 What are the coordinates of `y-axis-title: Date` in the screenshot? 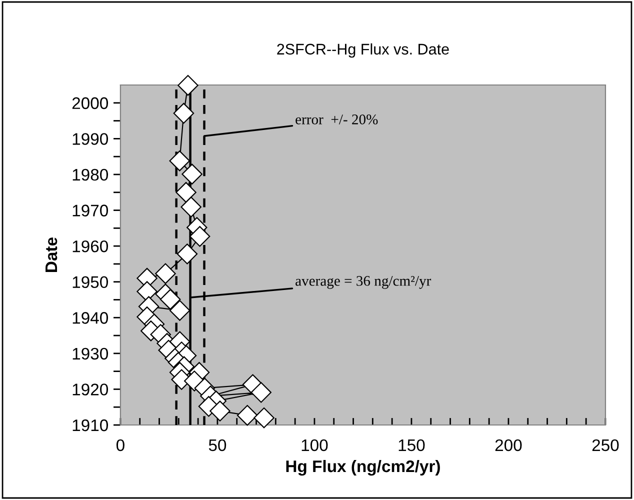 It's located at (52, 255).